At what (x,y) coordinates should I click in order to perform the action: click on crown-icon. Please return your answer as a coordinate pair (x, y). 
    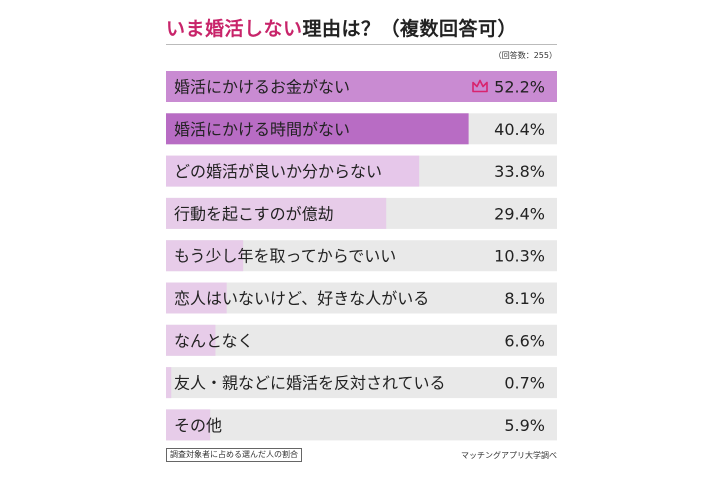
    Looking at the image, I should click on (480, 86).